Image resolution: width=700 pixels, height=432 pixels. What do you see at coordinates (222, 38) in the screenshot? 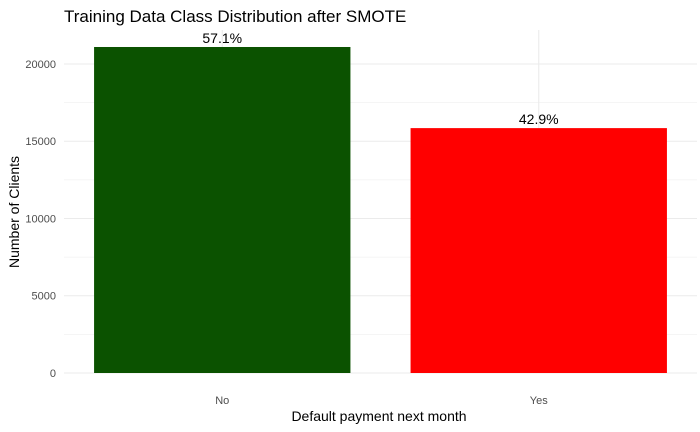
I see `data-label: 57.1%` at bounding box center [222, 38].